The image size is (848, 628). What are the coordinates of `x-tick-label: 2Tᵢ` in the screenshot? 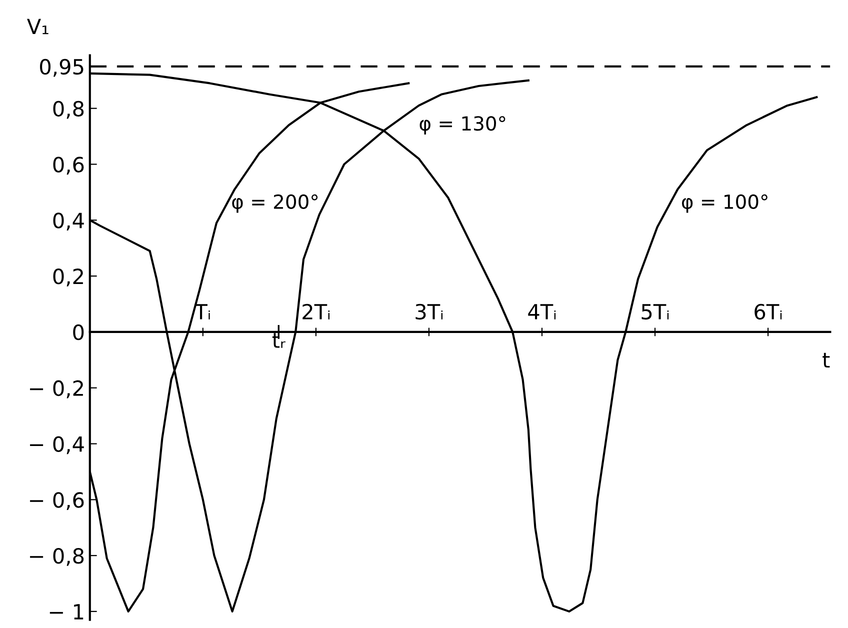 It's located at (316, 312).